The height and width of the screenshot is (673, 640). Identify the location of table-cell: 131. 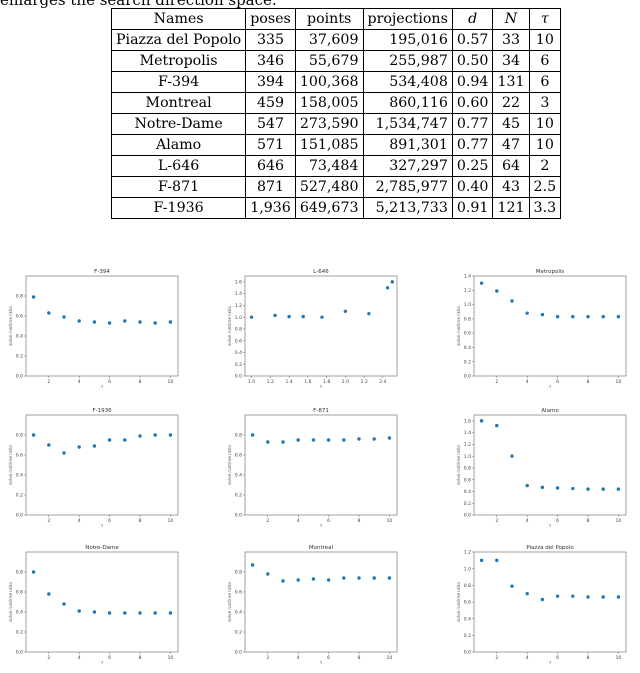
(511, 82).